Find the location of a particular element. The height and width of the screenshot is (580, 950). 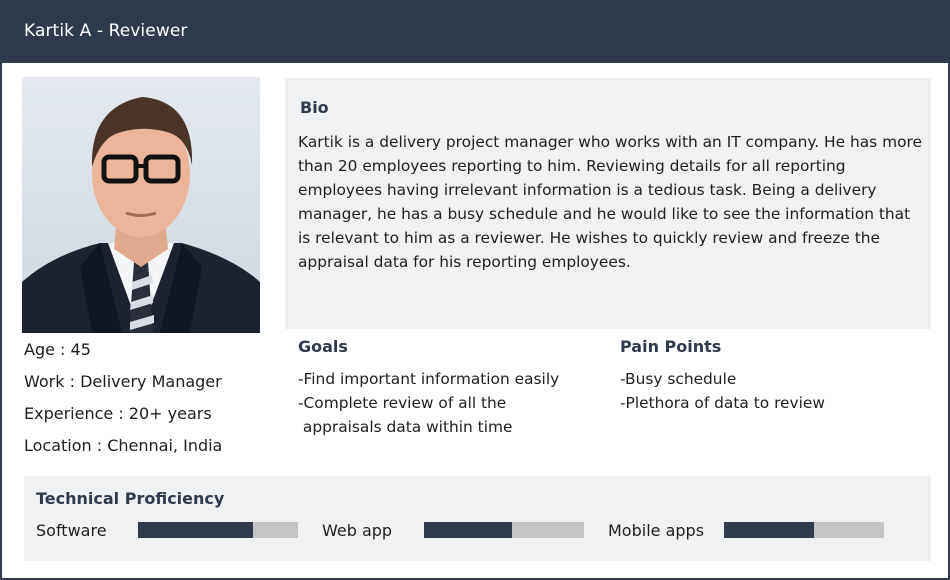

goals-title: Goals is located at coordinates (323, 346).